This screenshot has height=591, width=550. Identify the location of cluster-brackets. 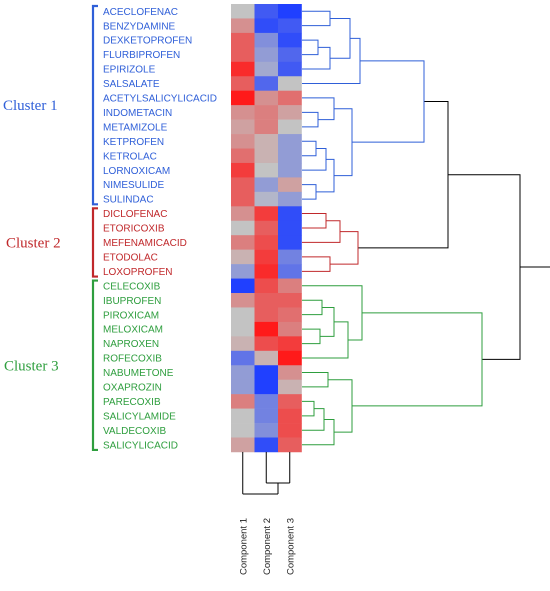
(94, 228).